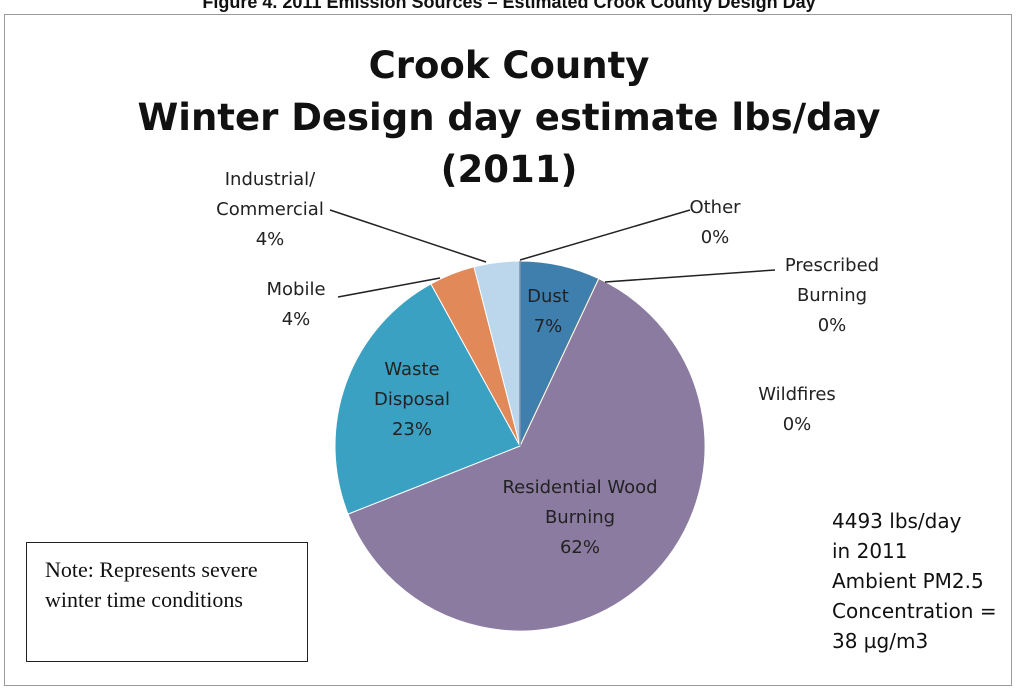 The width and height of the screenshot is (1018, 692). What do you see at coordinates (509, 169) in the screenshot?
I see `title-line: (2011)` at bounding box center [509, 169].